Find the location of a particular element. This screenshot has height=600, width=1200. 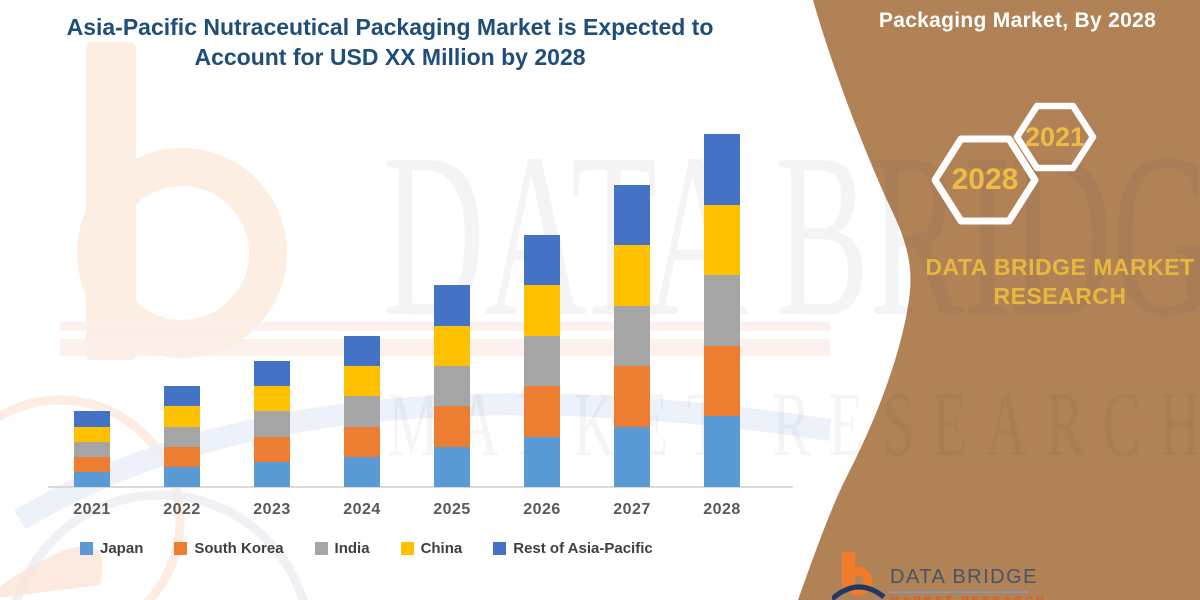

data-bridge-logo-underline is located at coordinates (959, 592).